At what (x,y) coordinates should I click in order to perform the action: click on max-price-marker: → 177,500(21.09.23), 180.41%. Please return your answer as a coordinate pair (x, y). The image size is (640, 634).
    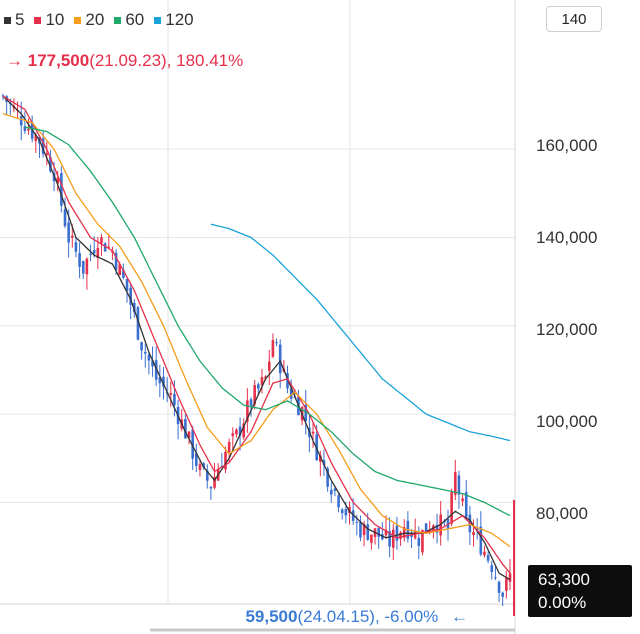
    Looking at the image, I should click on (124, 61).